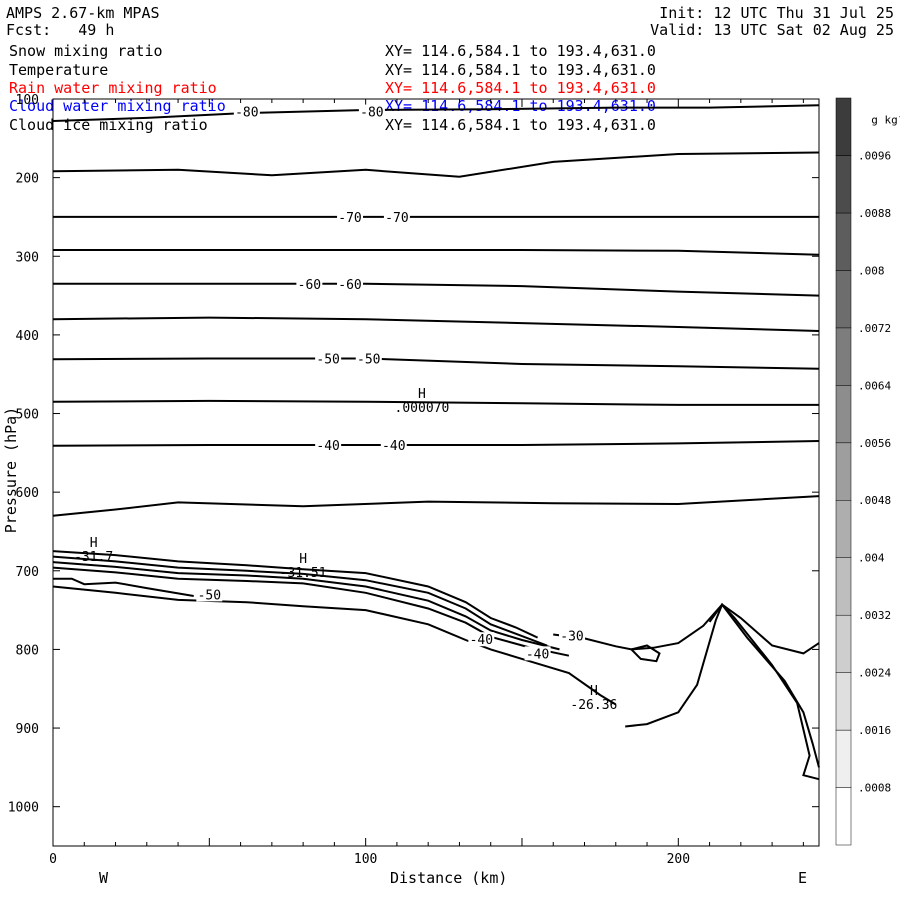 This screenshot has height=900, width=900. I want to click on field-name: Cloud ice mixing ratio, so click(108, 125).